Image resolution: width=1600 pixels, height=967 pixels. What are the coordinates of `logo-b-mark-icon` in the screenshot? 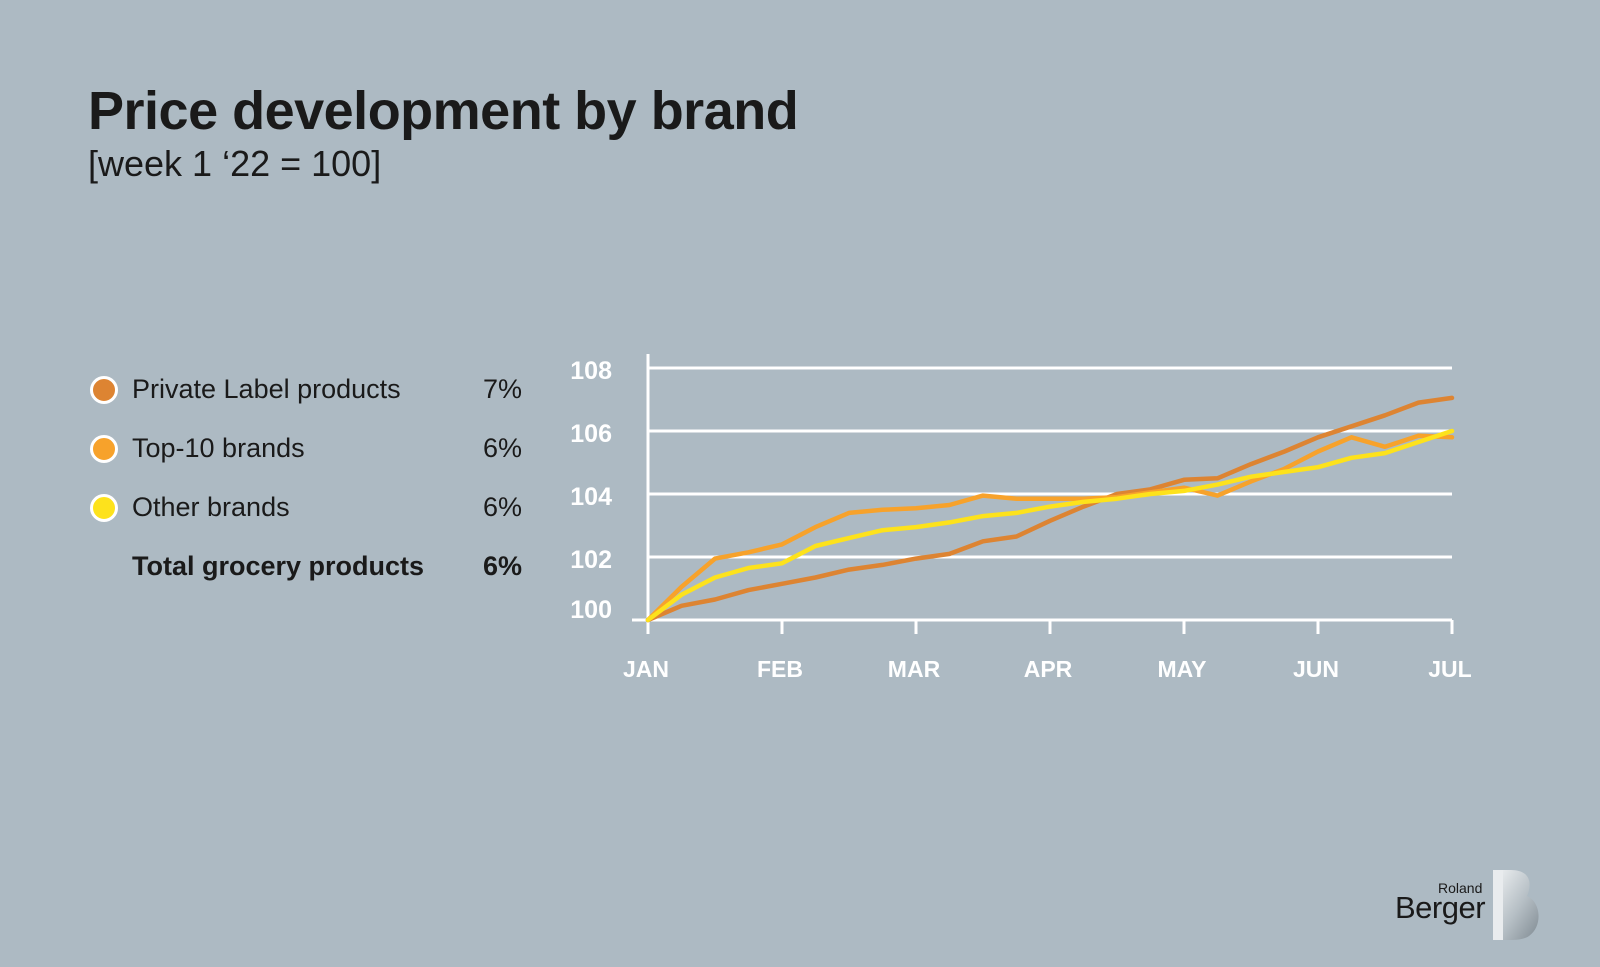 It's located at (1516, 905).